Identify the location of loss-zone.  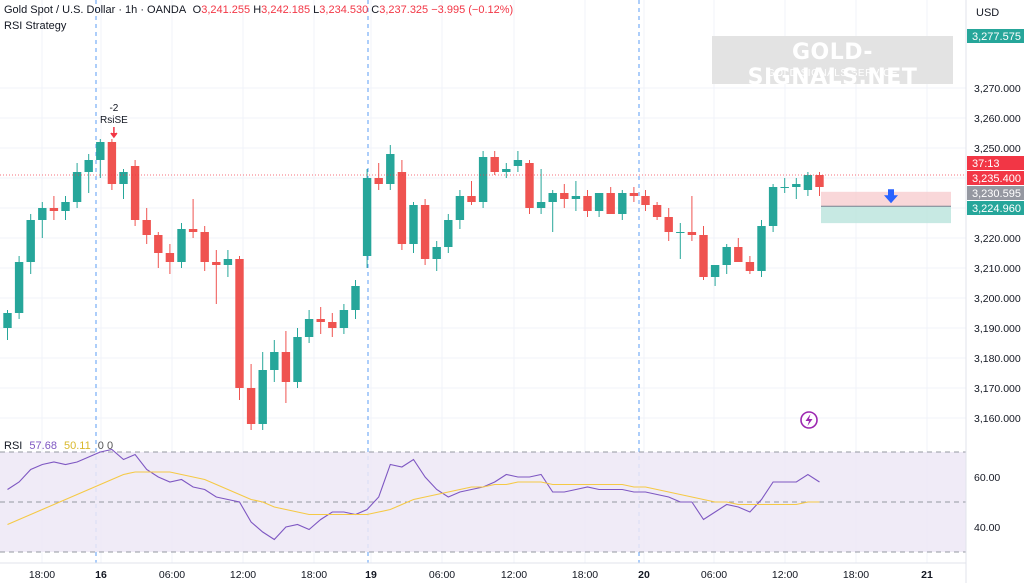
(886, 199).